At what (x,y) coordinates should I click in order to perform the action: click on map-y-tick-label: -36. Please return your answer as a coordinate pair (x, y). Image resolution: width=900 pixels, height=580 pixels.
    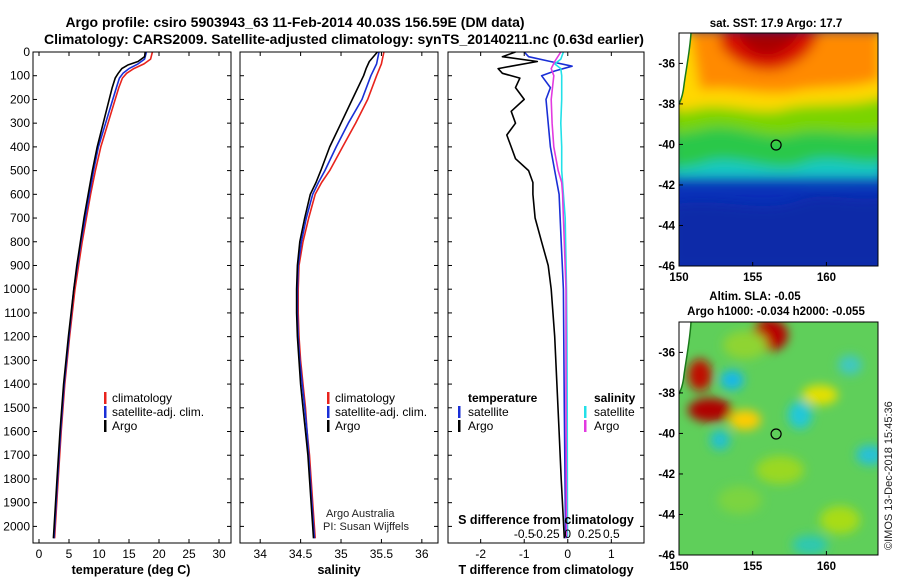
    Looking at the image, I should click on (666, 353).